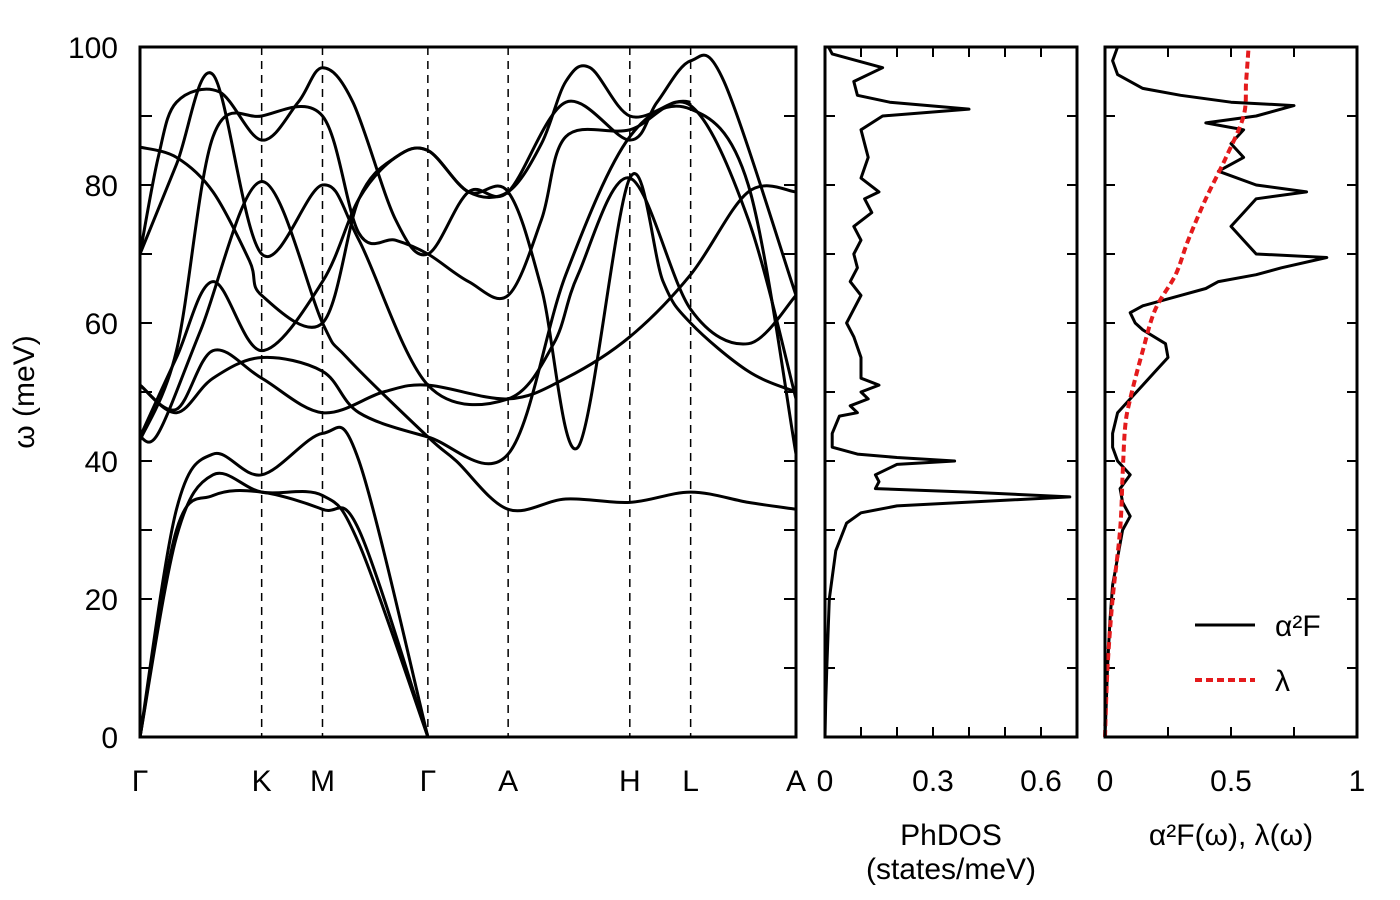 Image resolution: width=1400 pixels, height=900 pixels. I want to click on phdos-x-tick-labels: 0 0.3 0.6, so click(939, 781).